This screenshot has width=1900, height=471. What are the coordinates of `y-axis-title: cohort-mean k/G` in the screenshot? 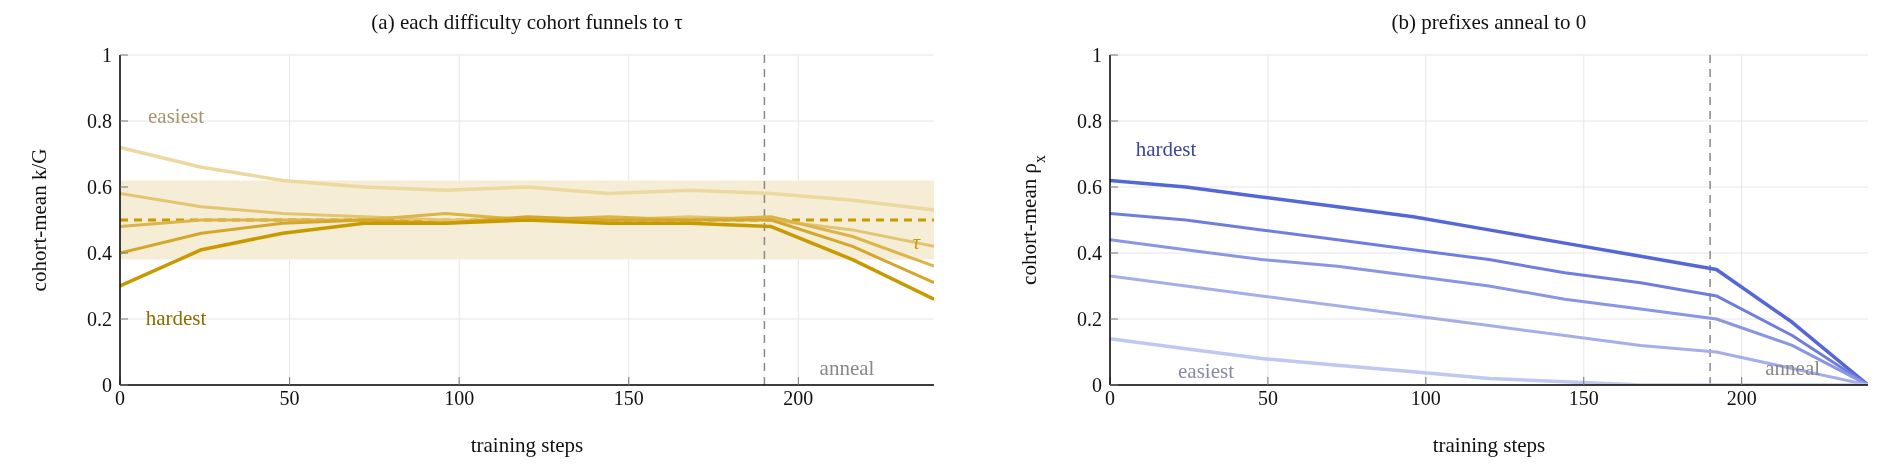 It's located at (39, 220).